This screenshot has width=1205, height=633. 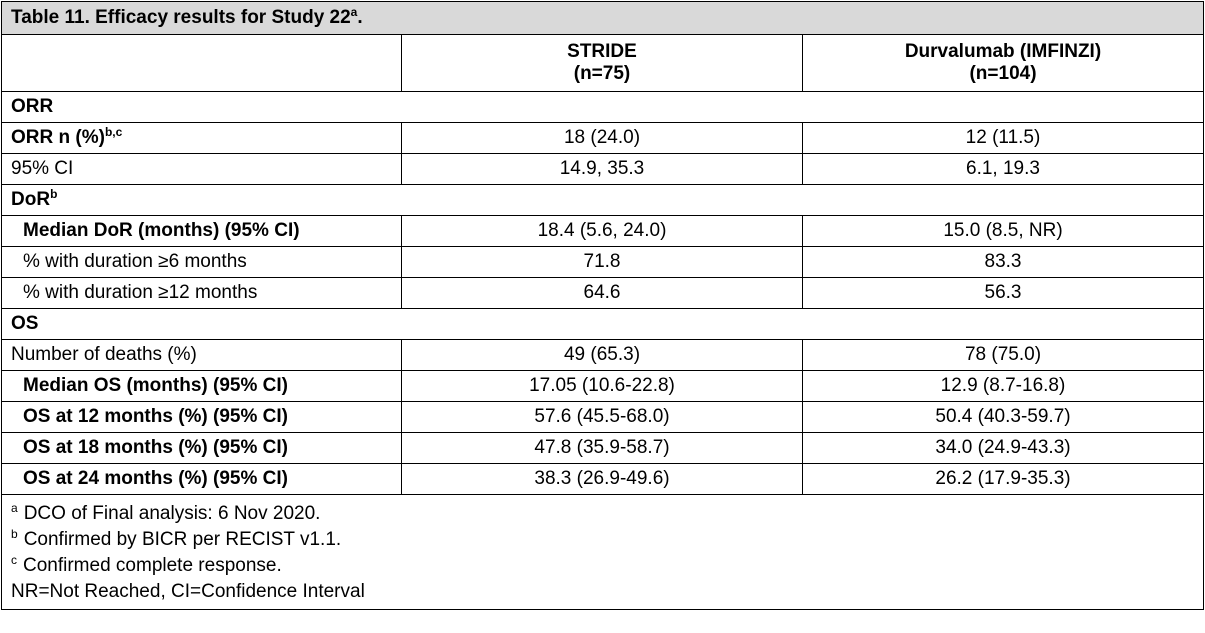 I want to click on row-label: Number of deaths (%), so click(x=201, y=355).